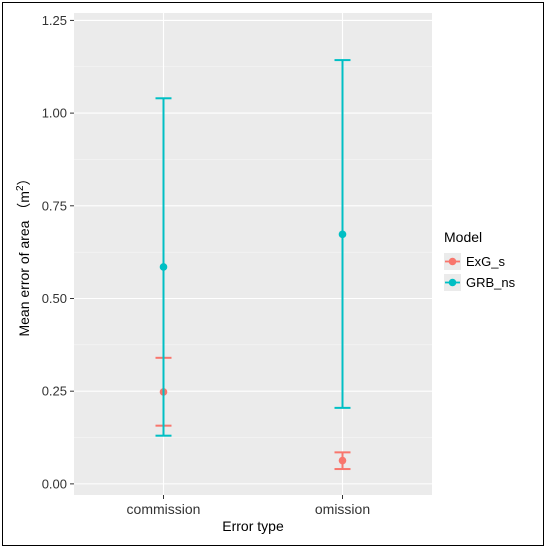 This screenshot has width=548, height=550. Describe the element at coordinates (20, 188) in the screenshot. I see `y-axis-title-superscript: 2` at that location.